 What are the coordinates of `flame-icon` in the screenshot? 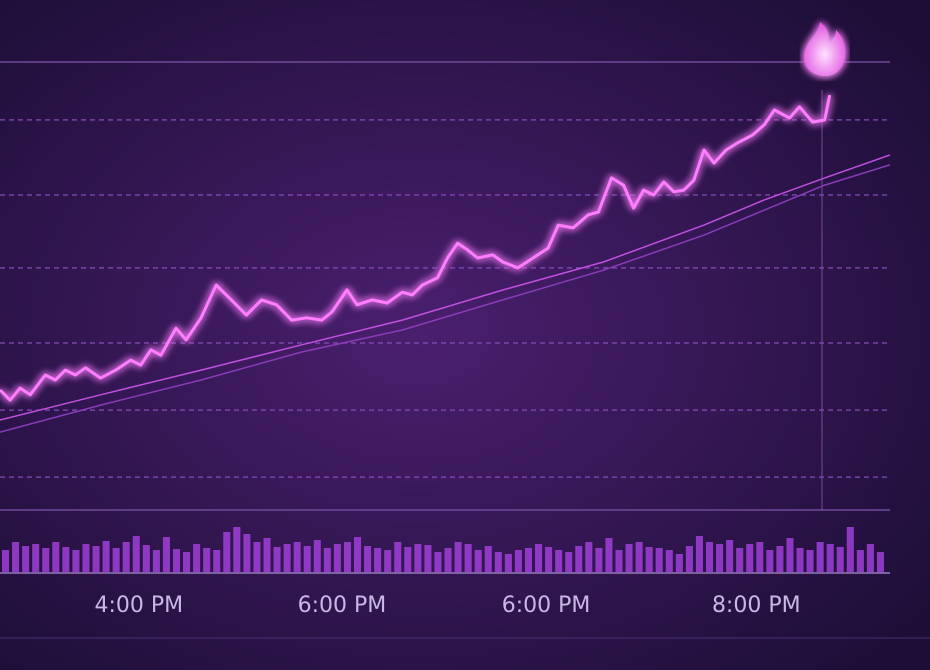 It's located at (825, 49).